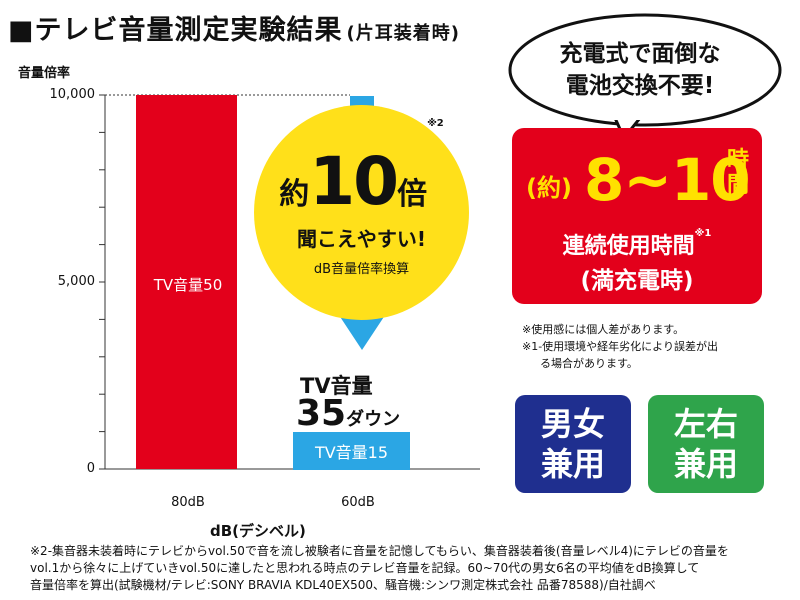 Image resolution: width=800 pixels, height=600 pixels. I want to click on left-right-badge: 左右 兼用, so click(706, 444).